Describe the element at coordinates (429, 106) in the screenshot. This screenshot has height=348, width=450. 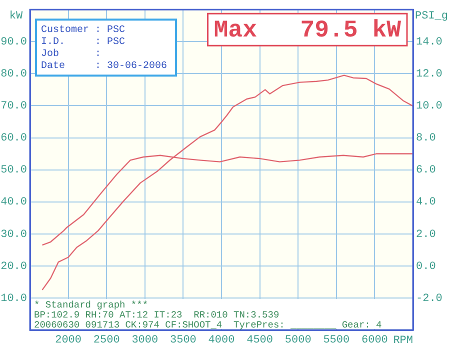
I see `y2-tick-label: 10.0` at that location.